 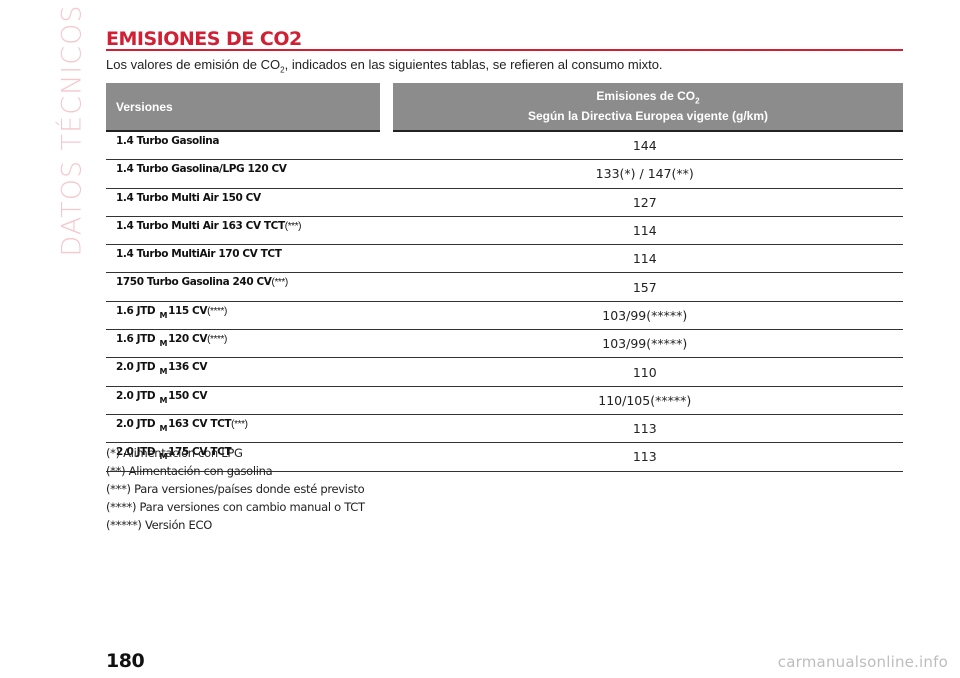 I want to click on version-cell: 2.0 JTD M163 CV TCT(***), so click(x=246, y=429).